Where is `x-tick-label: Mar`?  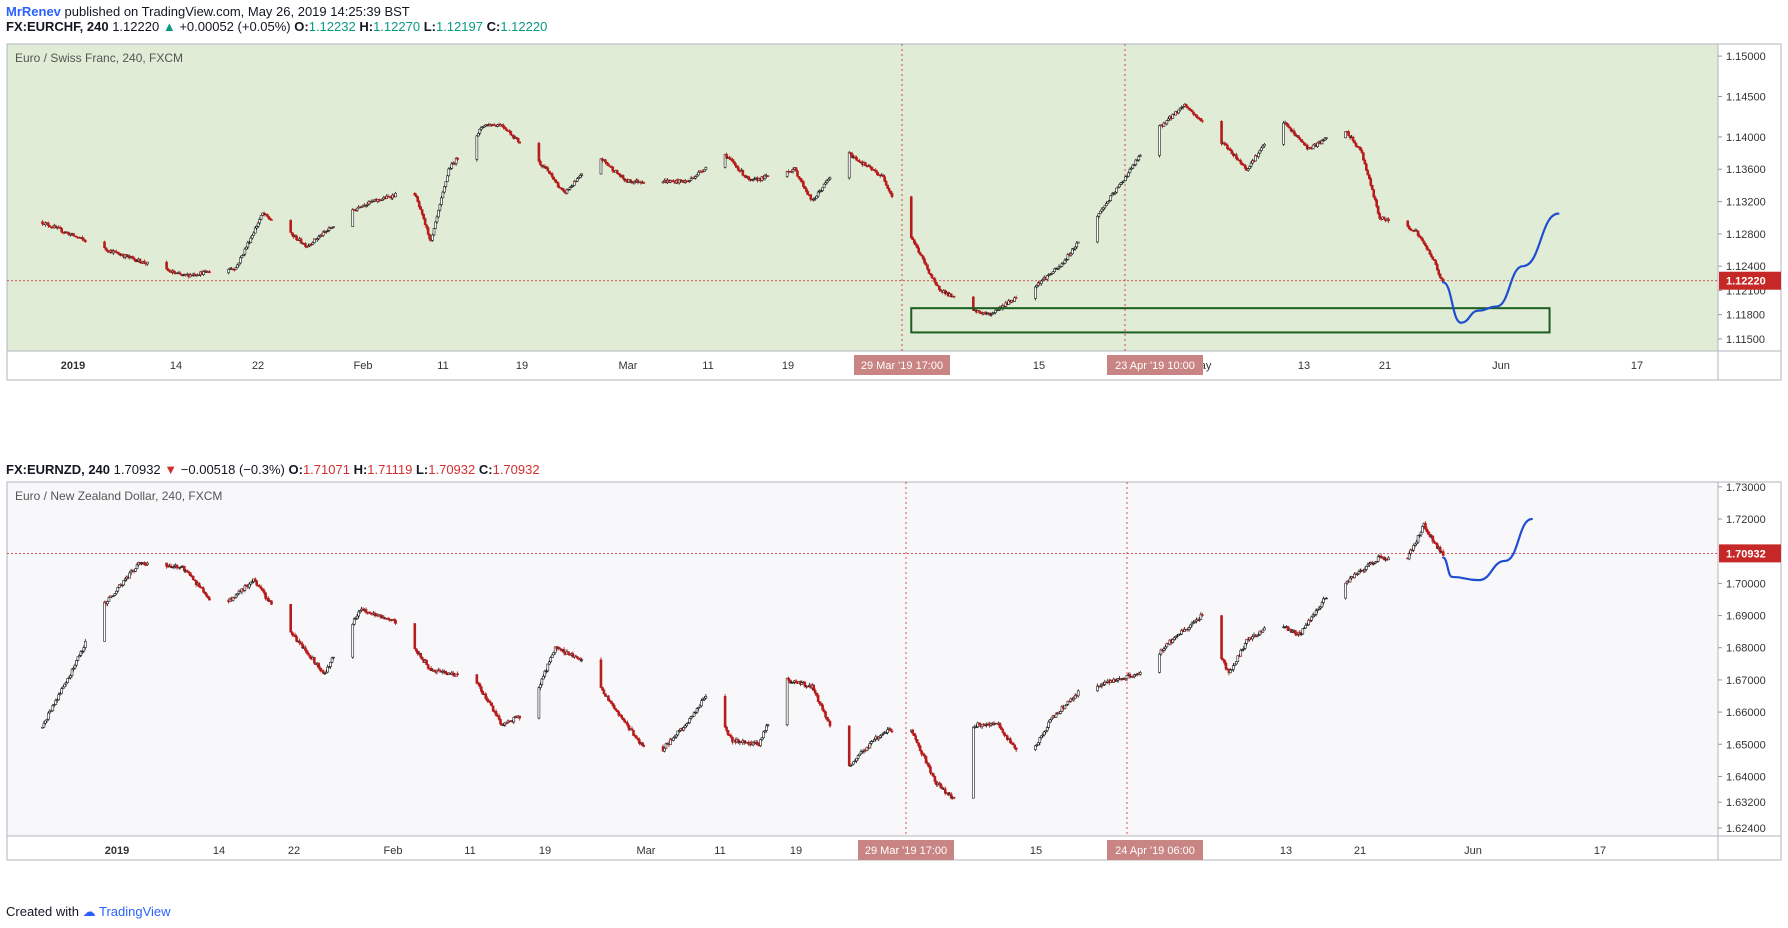
x-tick-label: Mar is located at coordinates (646, 851).